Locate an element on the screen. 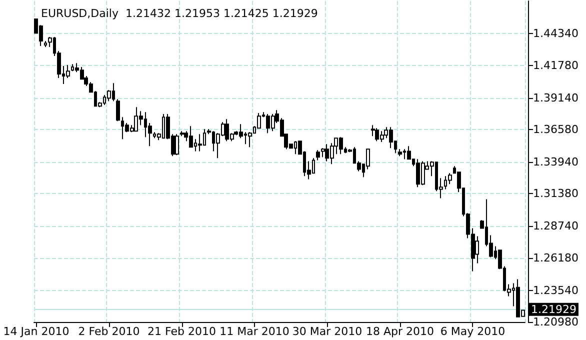 This screenshot has height=340, width=586. x-tick-label: 30 Mar 2010 is located at coordinates (327, 331).